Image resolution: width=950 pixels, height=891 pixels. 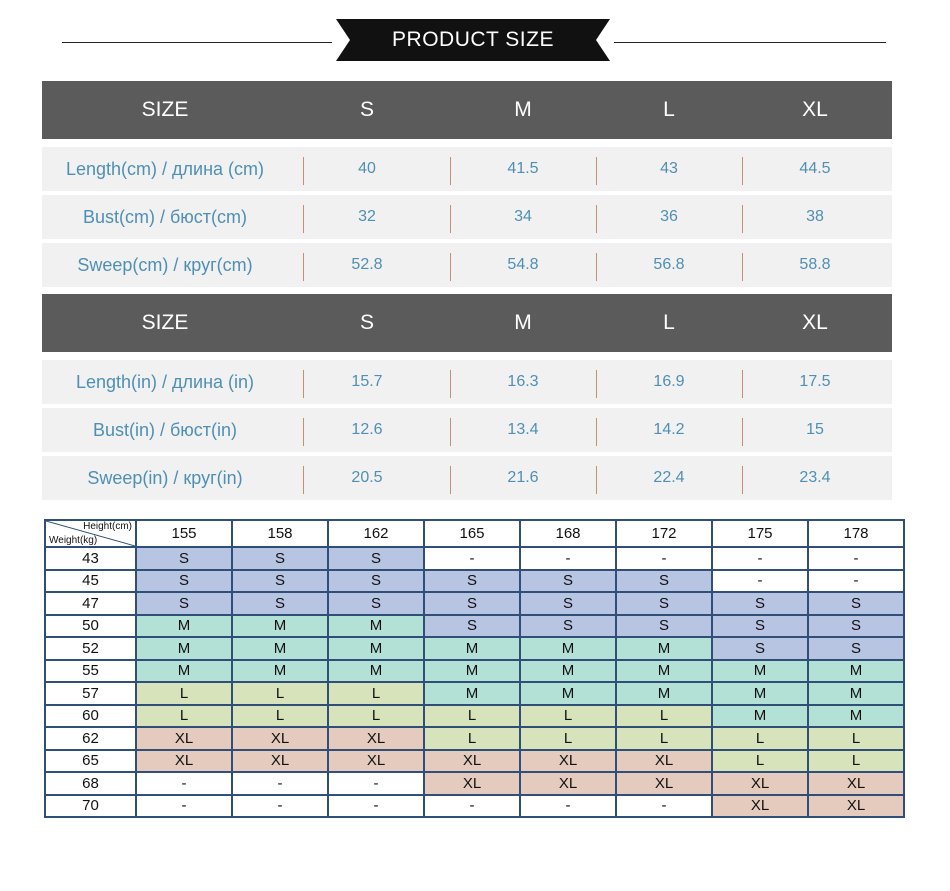 What do you see at coordinates (184, 533) in the screenshot?
I see `height-header-cell: 155` at bounding box center [184, 533].